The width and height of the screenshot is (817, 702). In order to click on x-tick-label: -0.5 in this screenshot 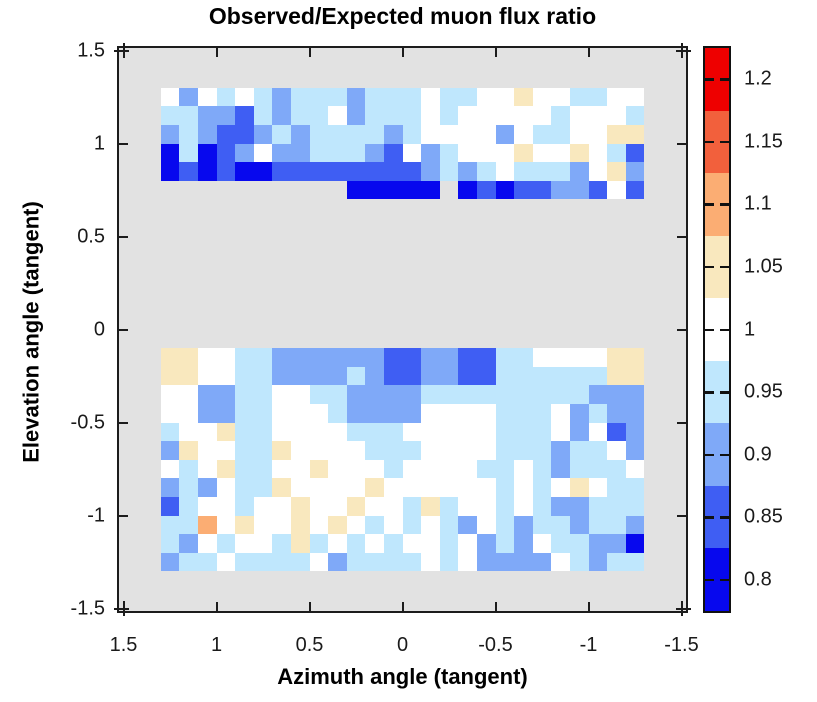, I will do `click(495, 645)`.